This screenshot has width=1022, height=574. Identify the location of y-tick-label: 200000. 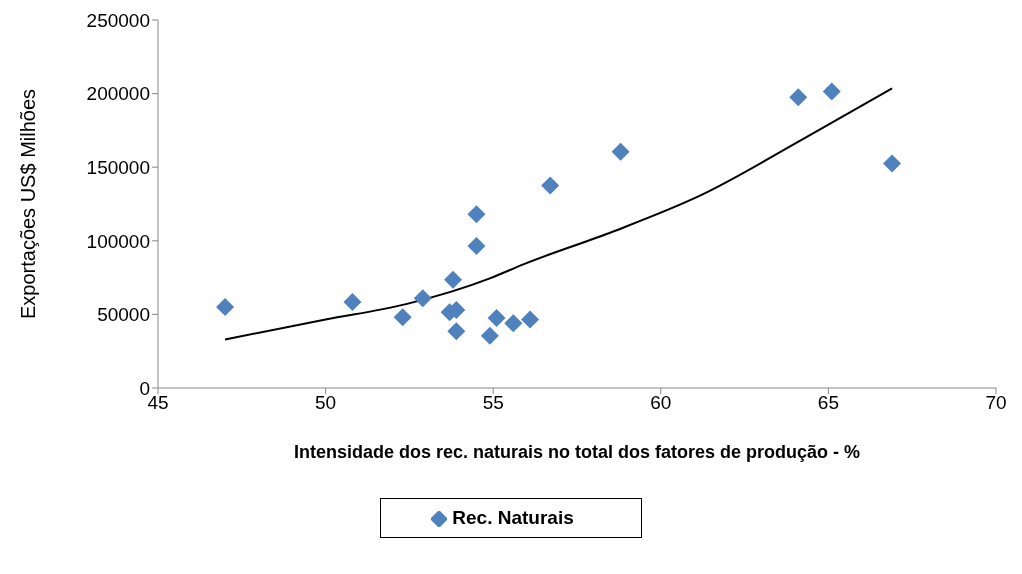
(118, 94).